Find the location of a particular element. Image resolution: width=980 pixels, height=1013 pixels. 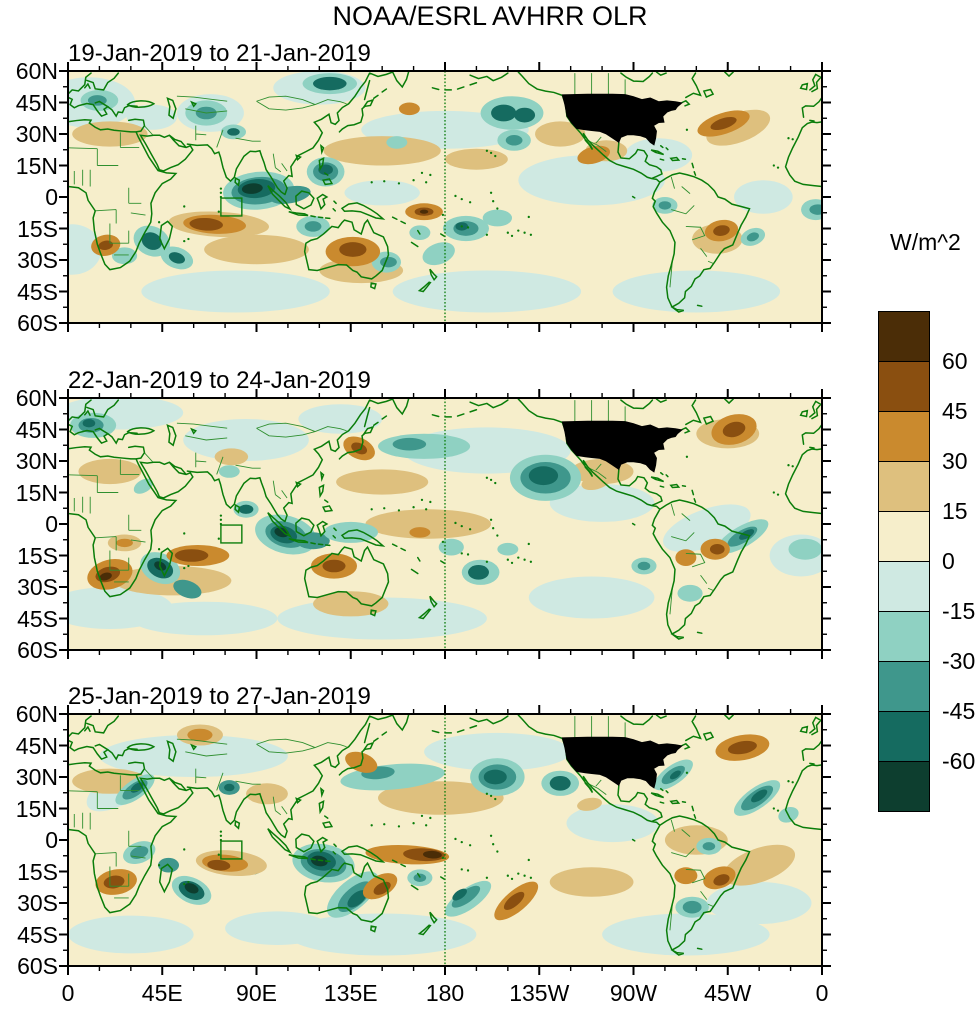

lat-axis-labels-2: 60N 45N 30N 15N 0 15S 30S 45S 60S is located at coordinates (29, 524).